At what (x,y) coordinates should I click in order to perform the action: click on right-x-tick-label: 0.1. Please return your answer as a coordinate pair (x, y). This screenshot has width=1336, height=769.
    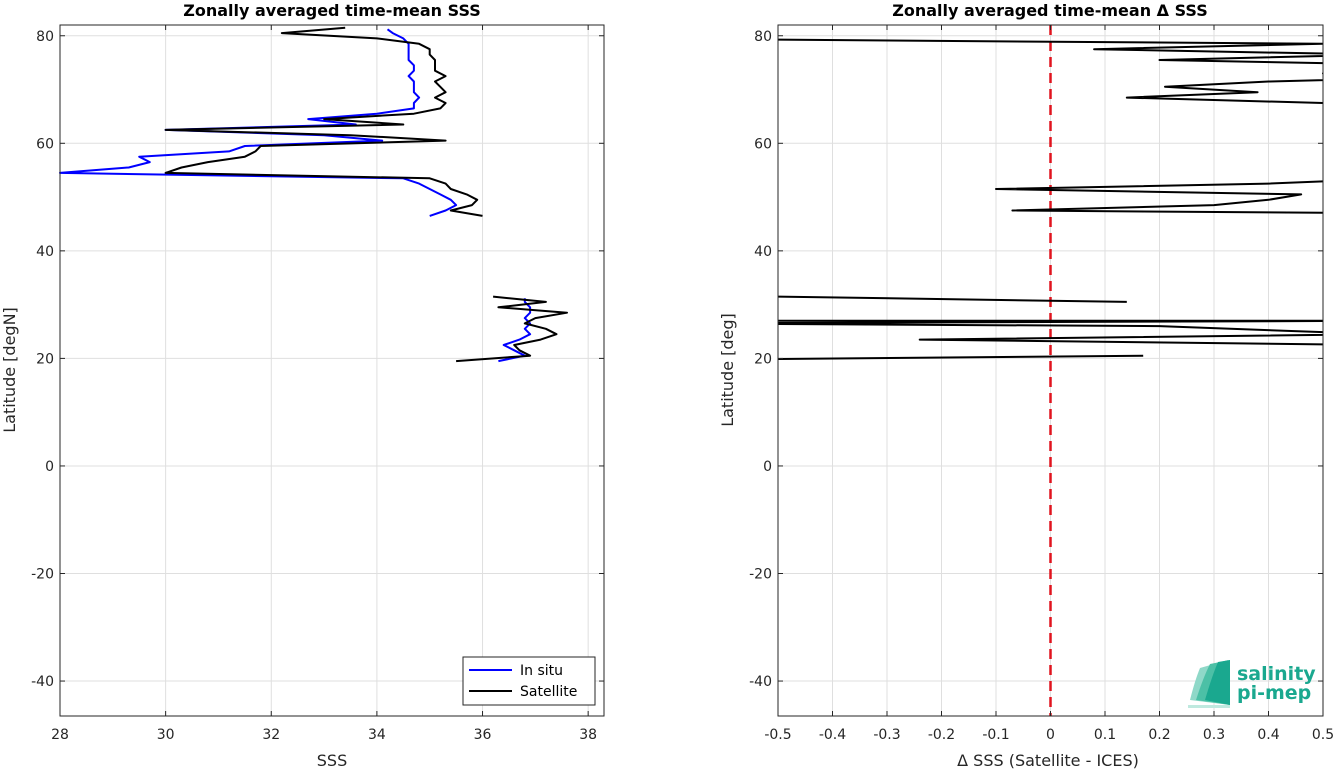
    Looking at the image, I should click on (1105, 735).